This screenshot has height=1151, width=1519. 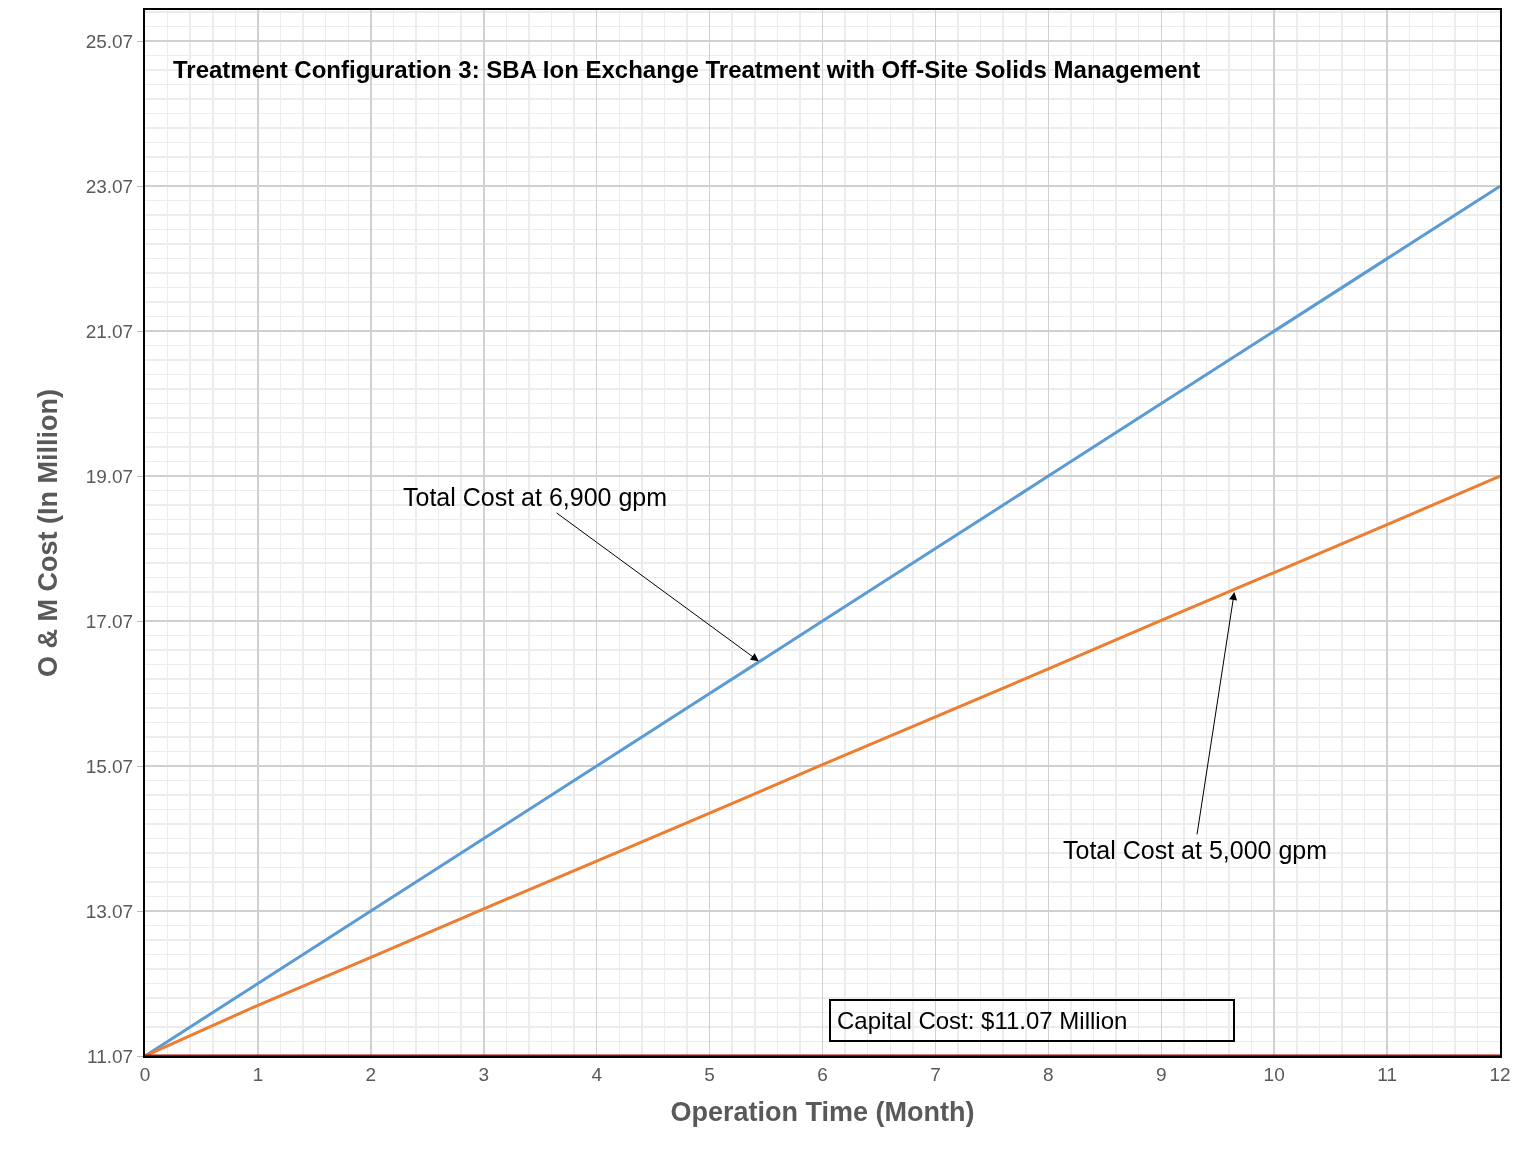 I want to click on x-tick-label: 12, so click(x=1500, y=1074).